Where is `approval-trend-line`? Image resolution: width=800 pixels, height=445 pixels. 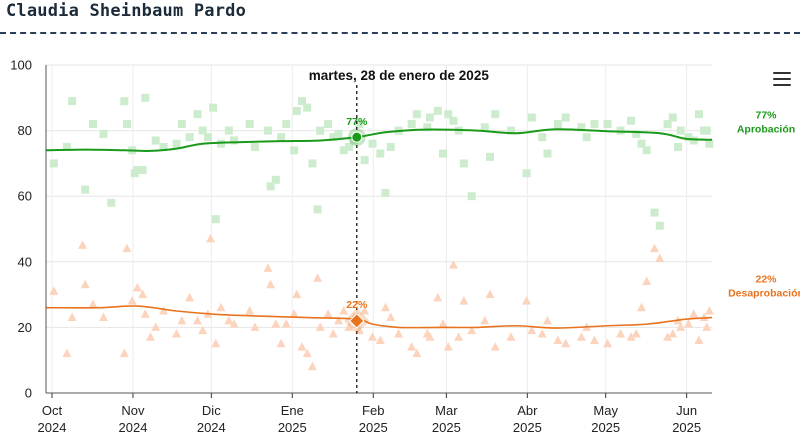
approval-trend-line is located at coordinates (379, 140).